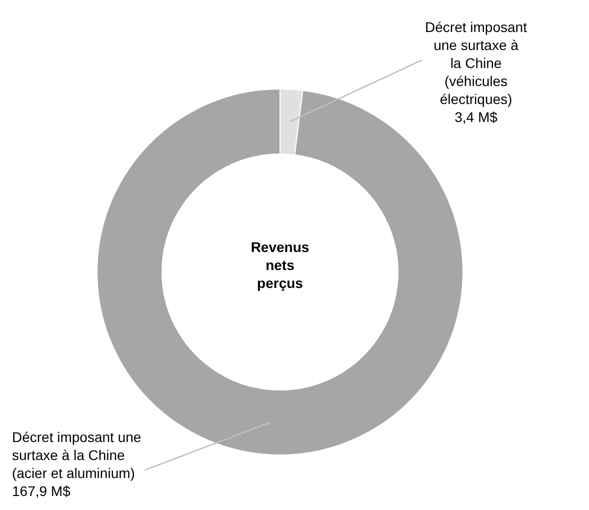  I want to click on slice-label: Décret imposant une surtaxe à la Chine (véhicules électriques), so click(476, 63).